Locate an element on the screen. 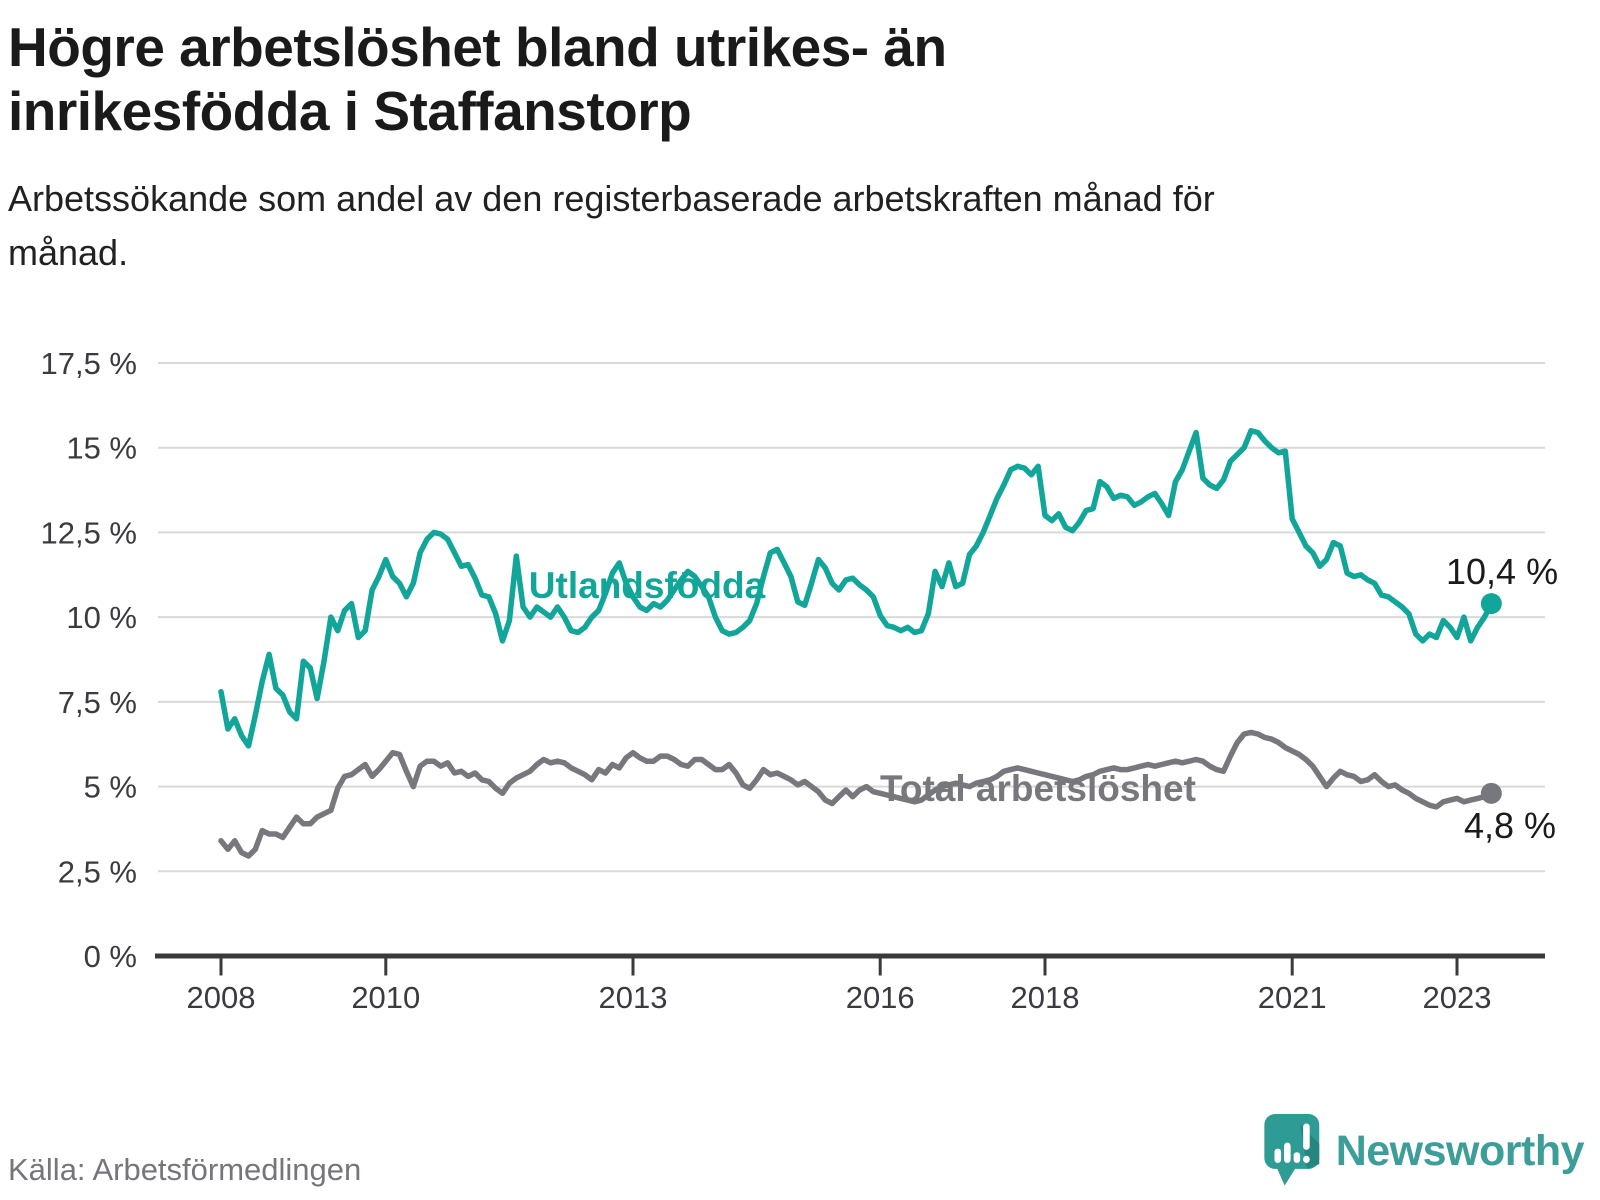 Image resolution: width=1600 pixels, height=1200 pixels. newsworthy-logo-icon is located at coordinates (1291, 1150).